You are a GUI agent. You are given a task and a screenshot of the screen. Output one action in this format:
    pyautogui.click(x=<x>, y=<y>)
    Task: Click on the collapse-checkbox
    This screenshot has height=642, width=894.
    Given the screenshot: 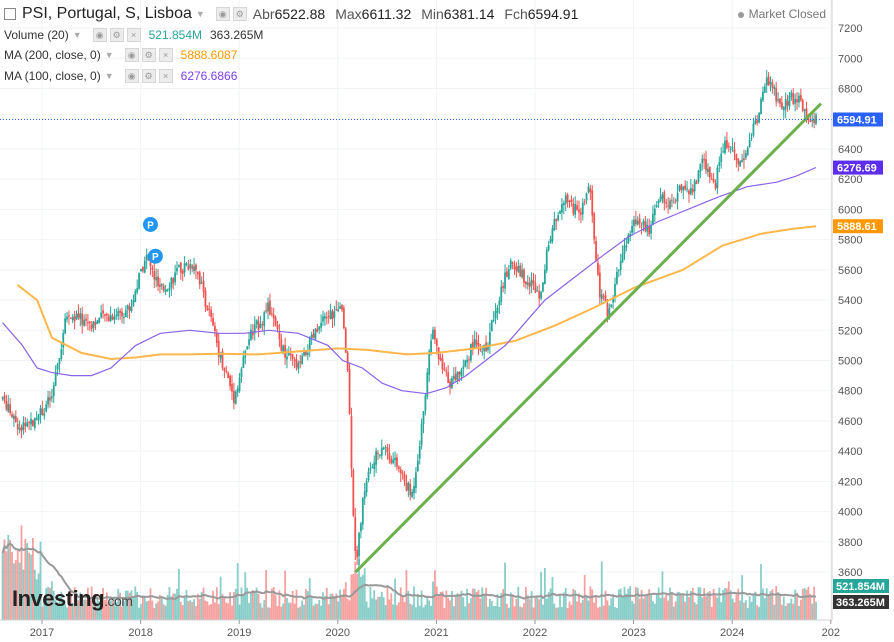 What is the action you would take?
    pyautogui.click(x=10, y=14)
    